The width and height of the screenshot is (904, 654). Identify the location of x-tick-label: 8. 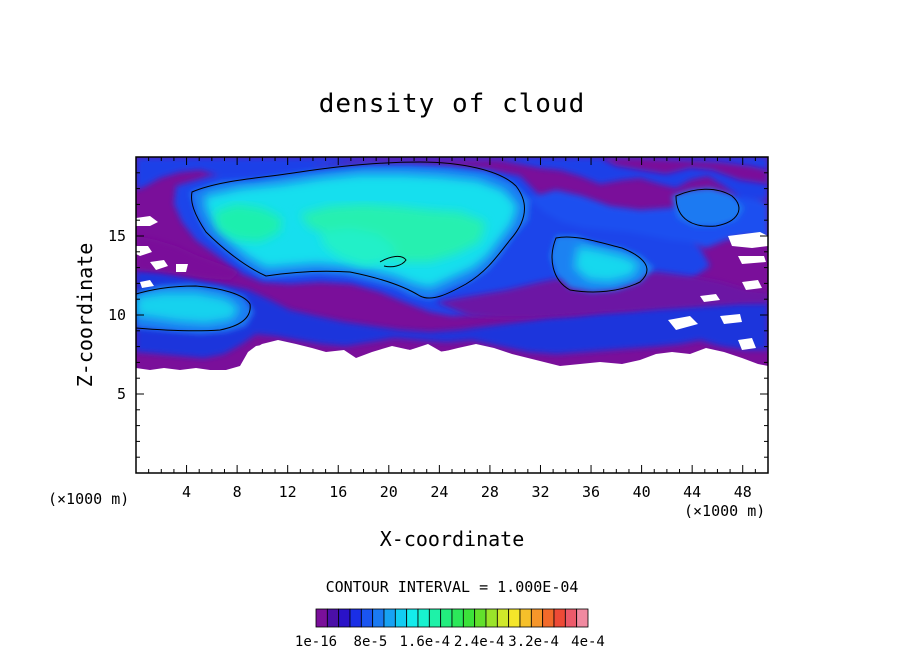
(237, 492).